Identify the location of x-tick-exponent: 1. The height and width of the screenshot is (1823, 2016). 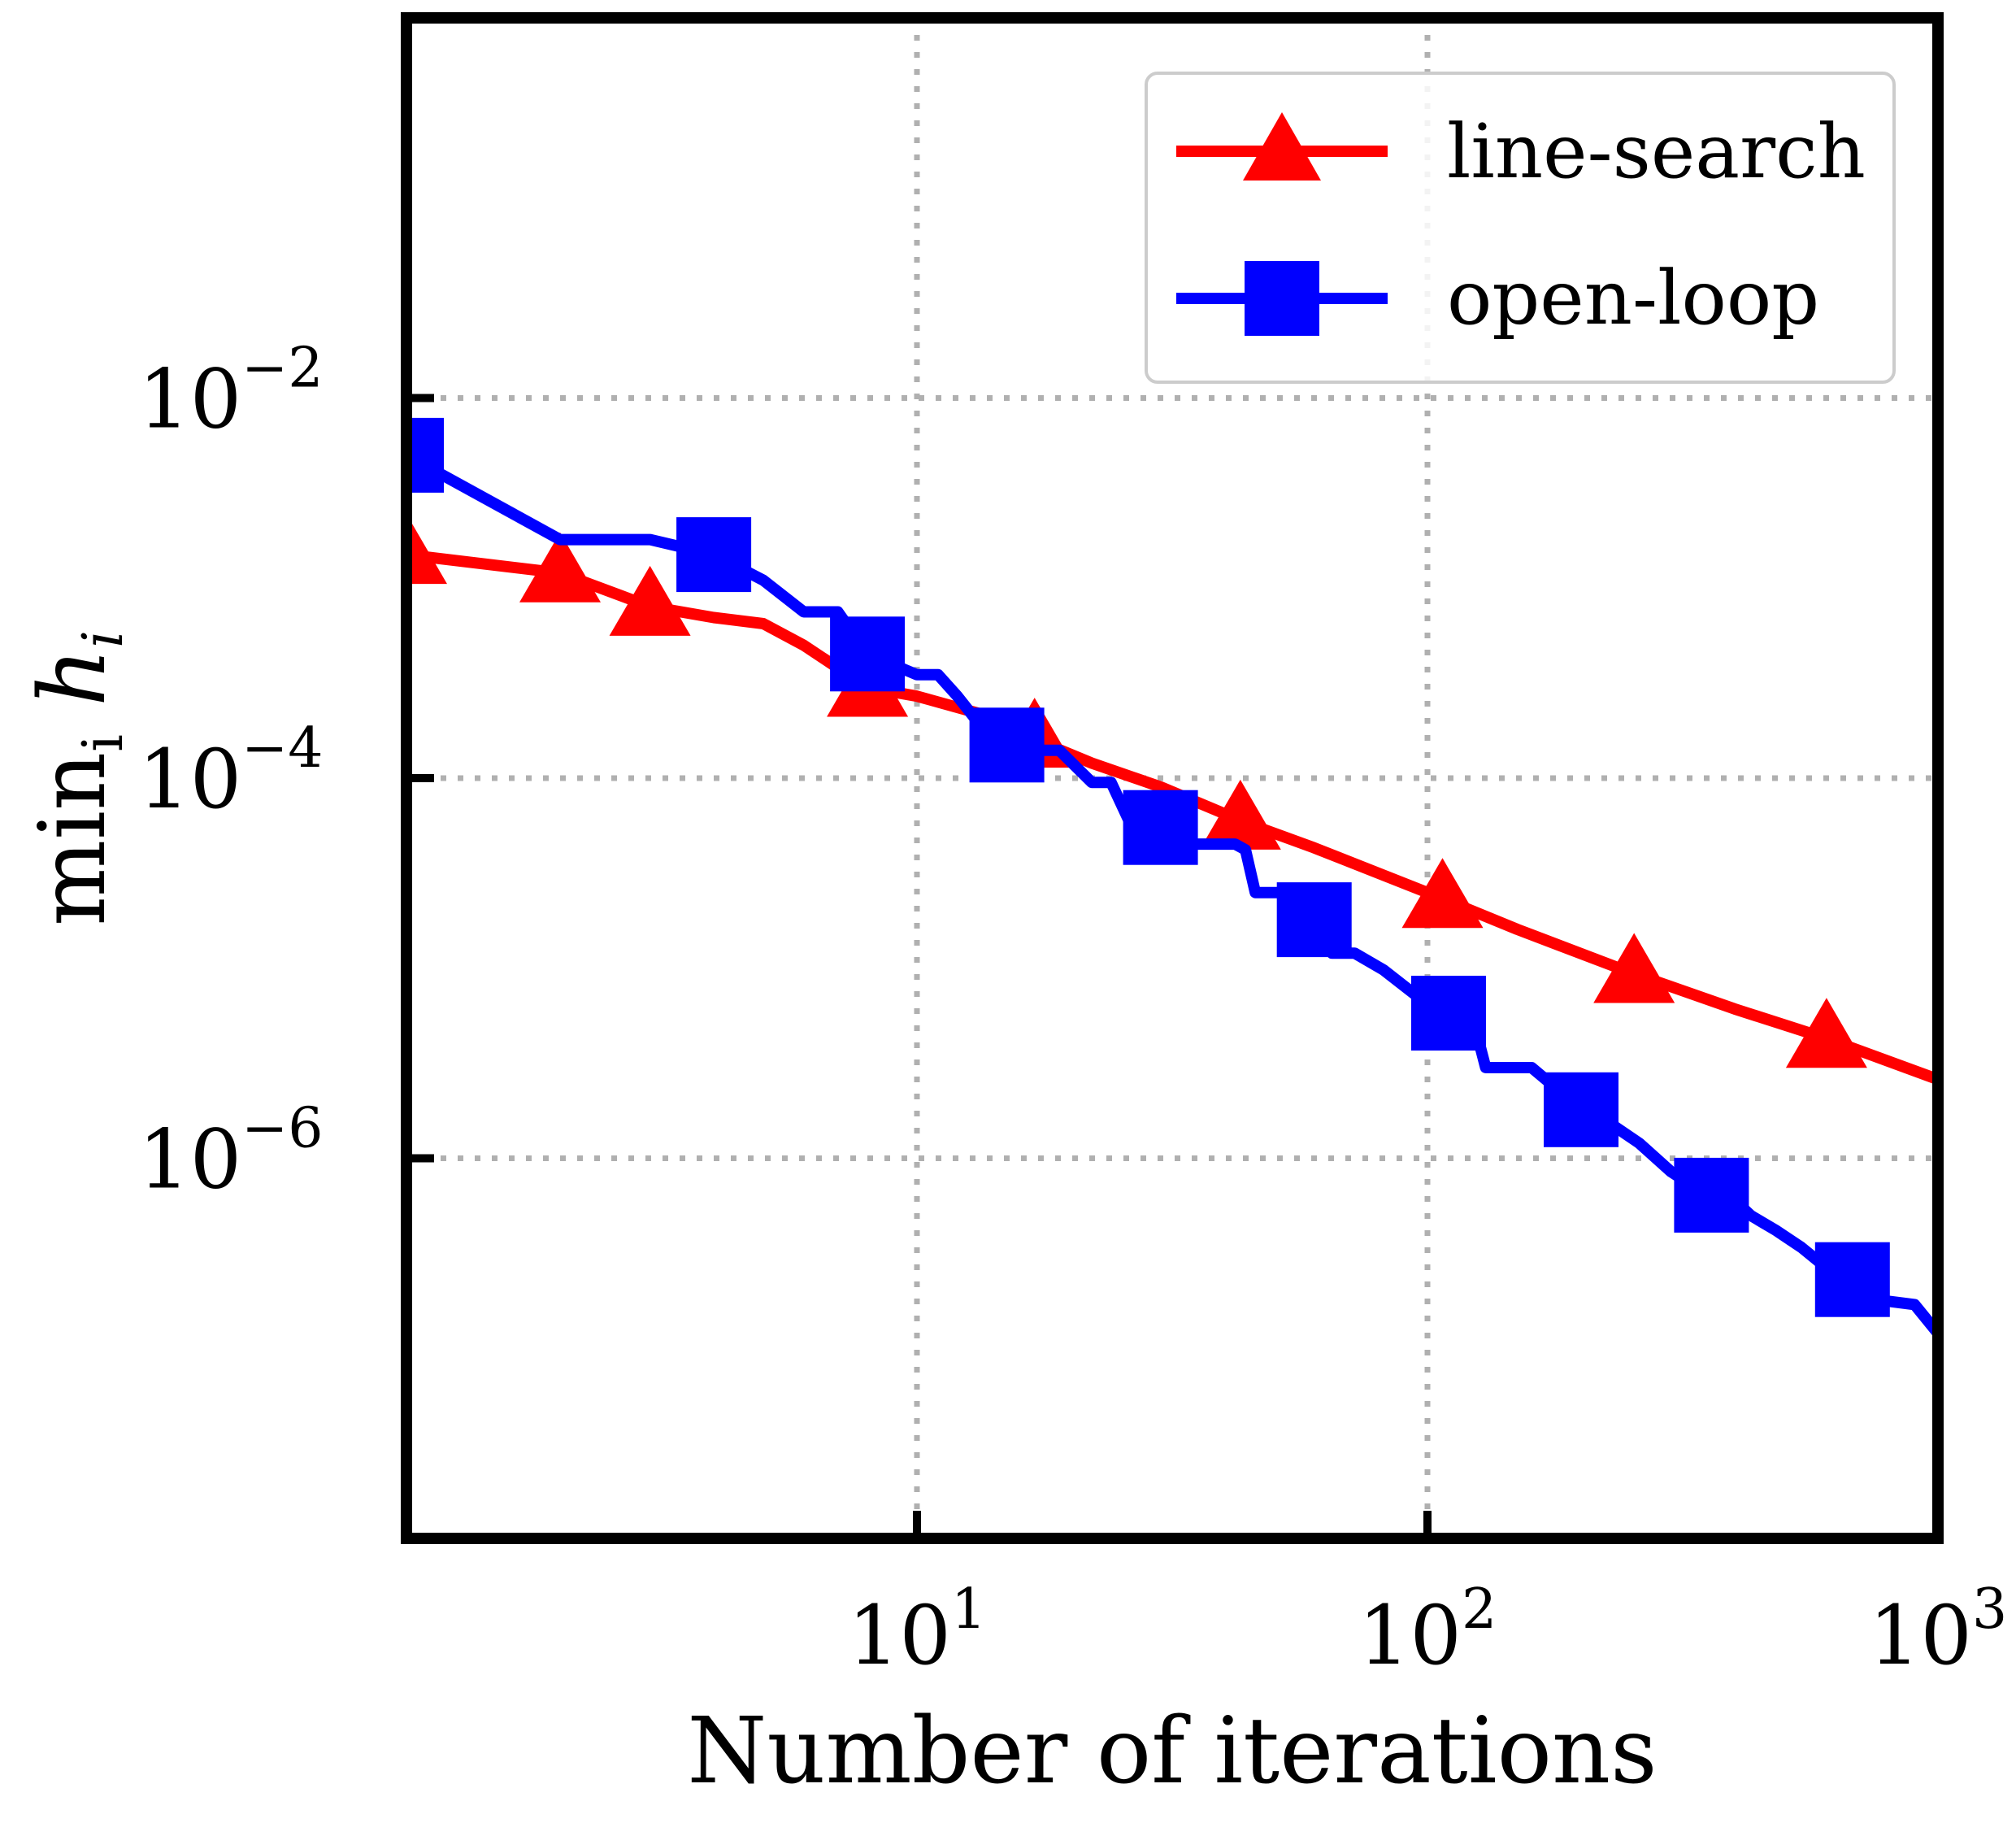
(968, 1609).